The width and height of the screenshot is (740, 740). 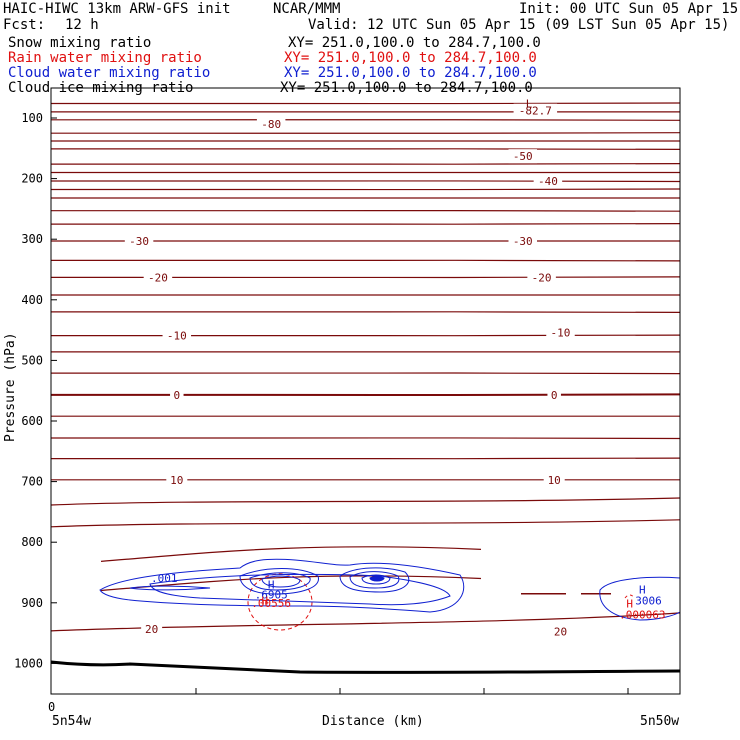 I want to click on cloud-water-contours, so click(x=390, y=589).